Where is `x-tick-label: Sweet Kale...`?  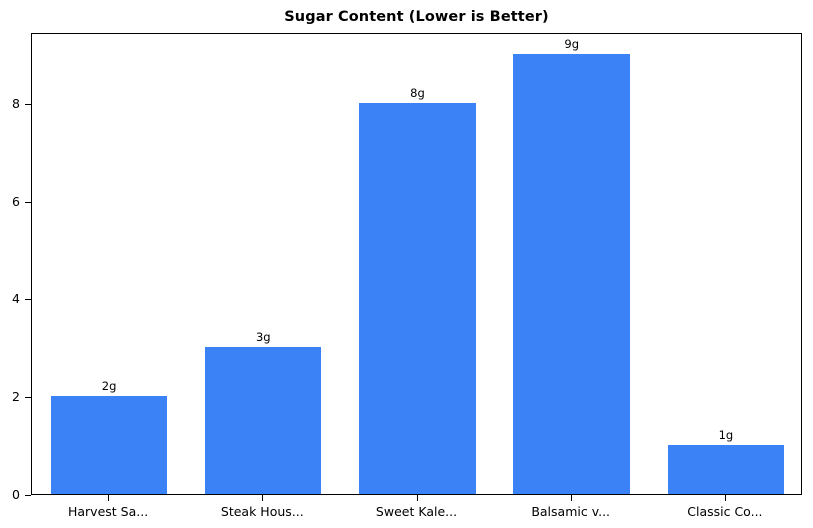
x-tick-label: Sweet Kale... is located at coordinates (416, 511).